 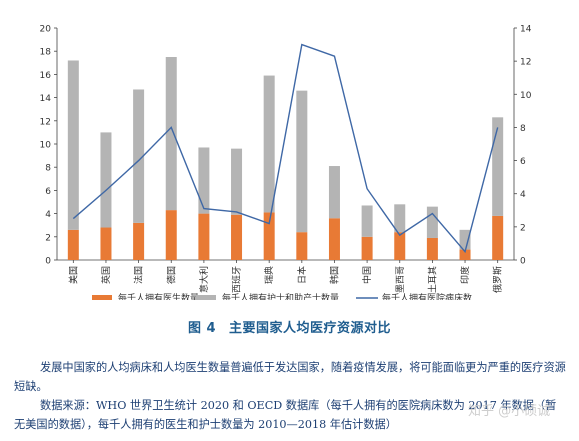 What do you see at coordinates (509, 411) in the screenshot?
I see `watermark: 知乎 @小硕诚` at bounding box center [509, 411].